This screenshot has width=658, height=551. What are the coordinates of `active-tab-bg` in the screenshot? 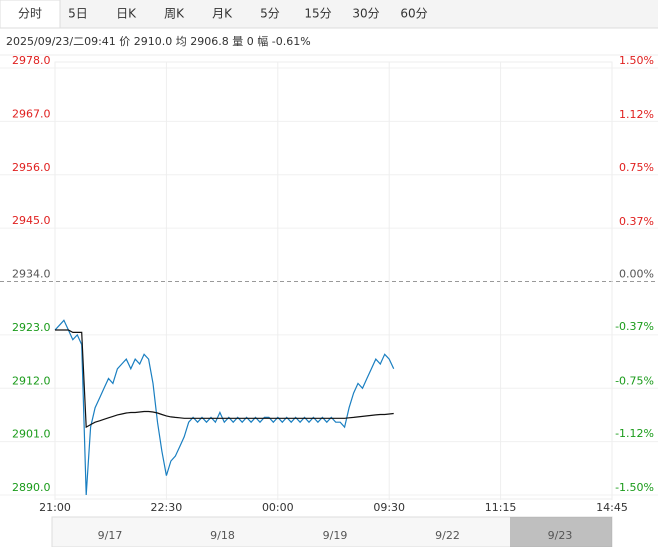 It's located at (30, 14).